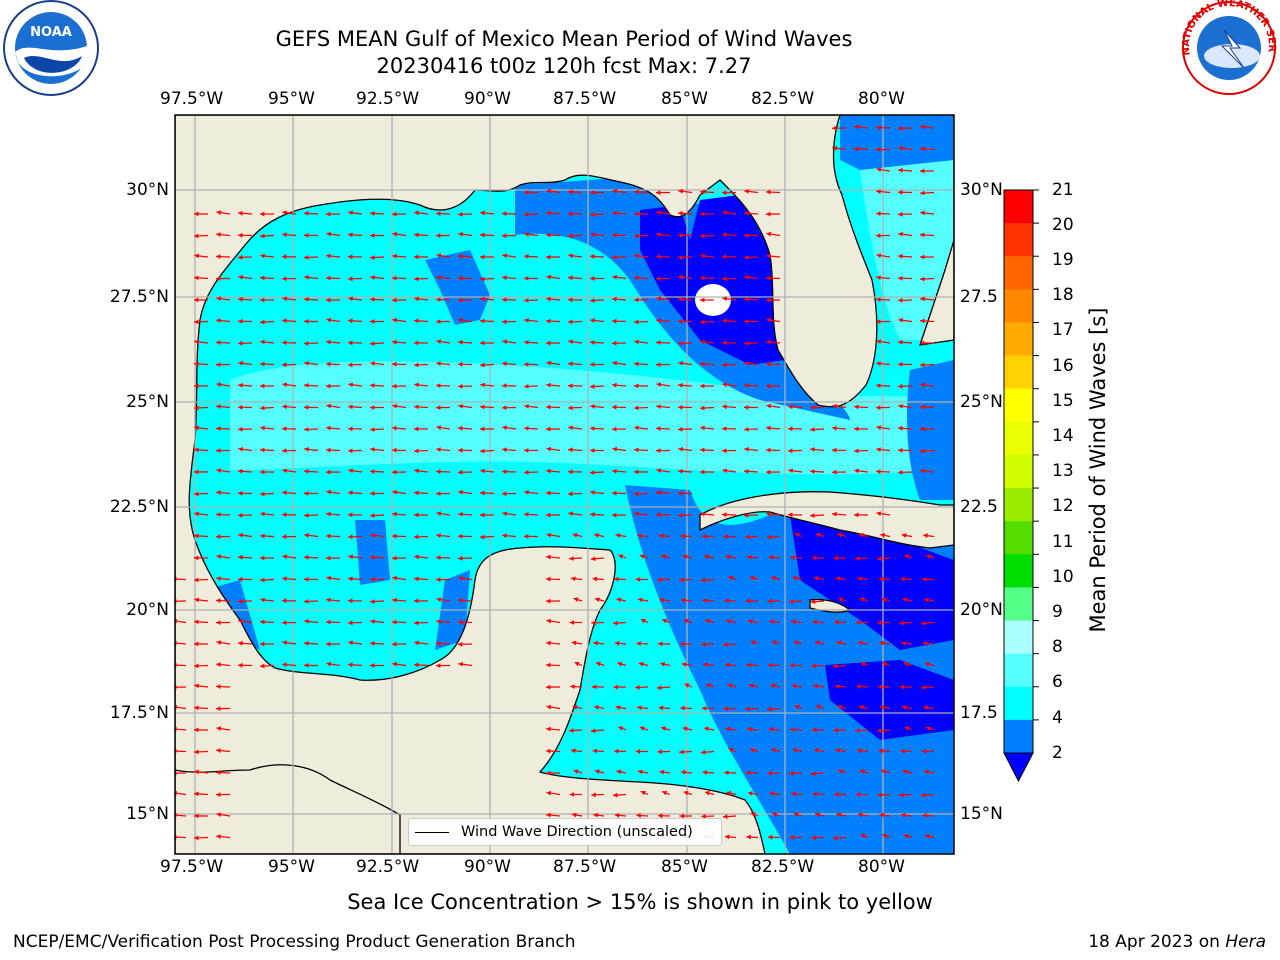 Image resolution: width=1280 pixels, height=960 pixels. Describe the element at coordinates (1057, 647) in the screenshot. I see `colorbar-tick: 8` at that location.